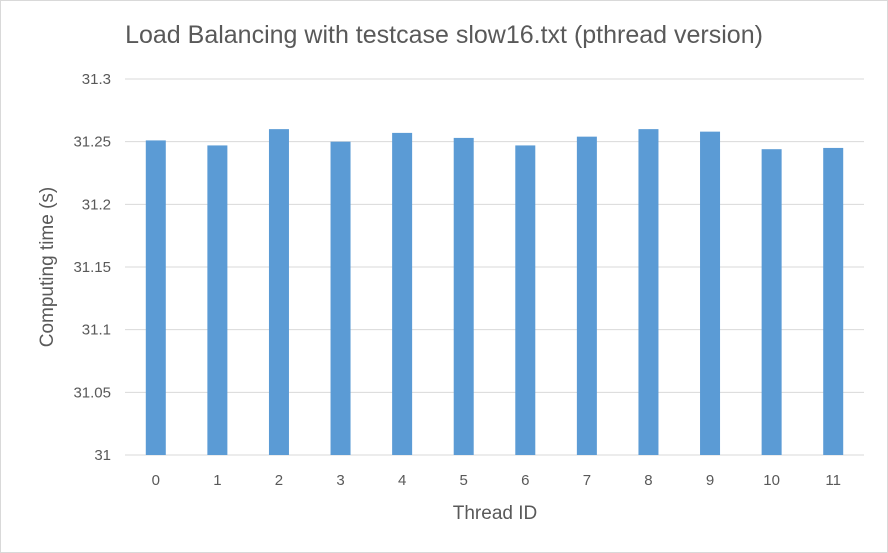  I want to click on x-tick-labels: 0 1 2 3 4 5 6 7 8 9 10 11, so click(496, 480).